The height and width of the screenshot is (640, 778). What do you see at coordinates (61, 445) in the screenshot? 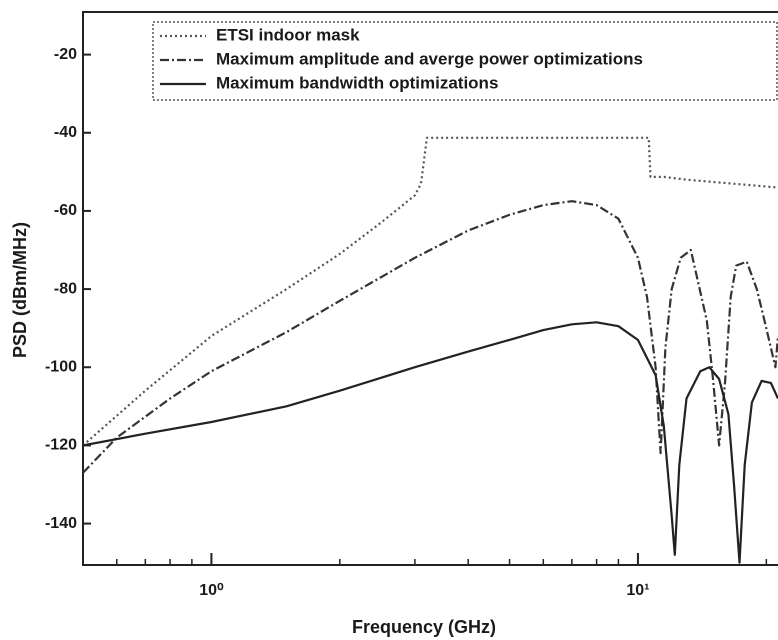
I see `y-tick-label: -120` at bounding box center [61, 445].